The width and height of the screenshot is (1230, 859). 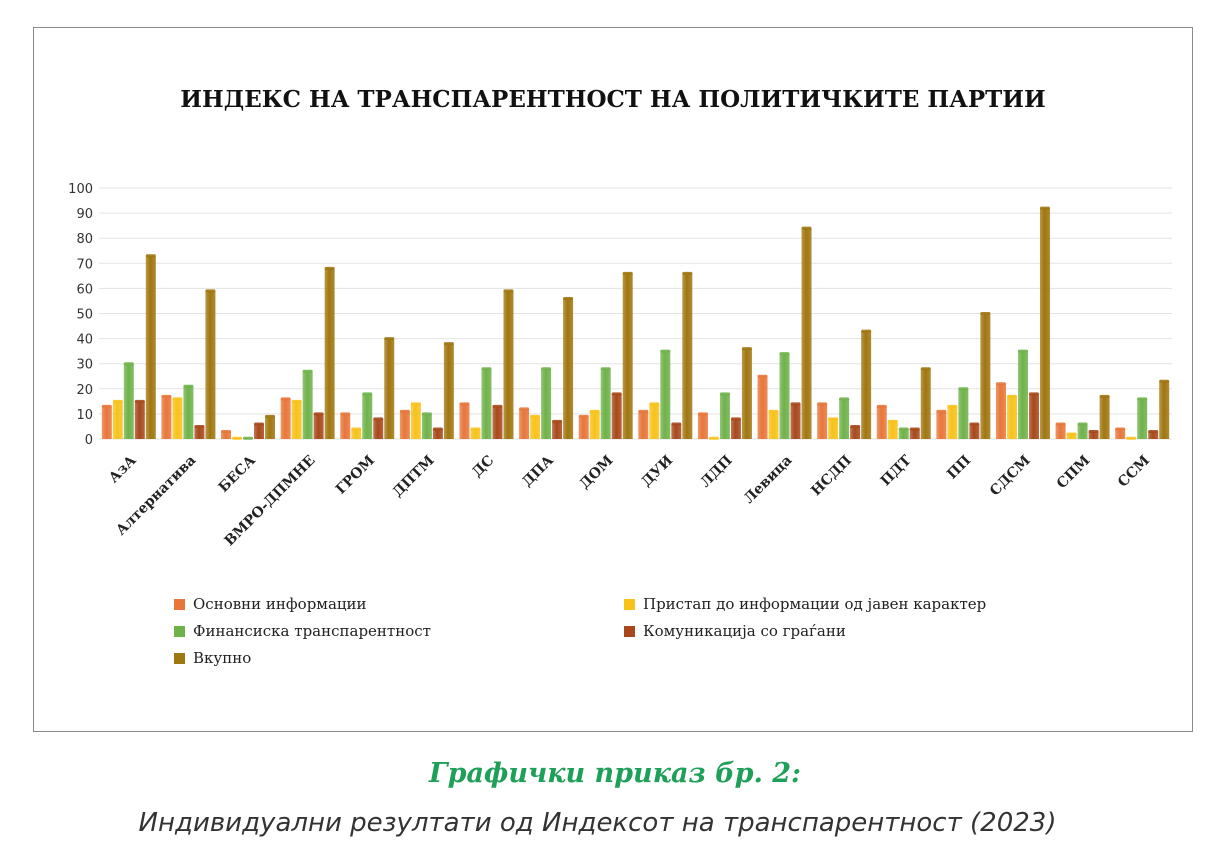 What do you see at coordinates (123, 469) in the screenshot?
I see `x-tick-label: АзА` at bounding box center [123, 469].